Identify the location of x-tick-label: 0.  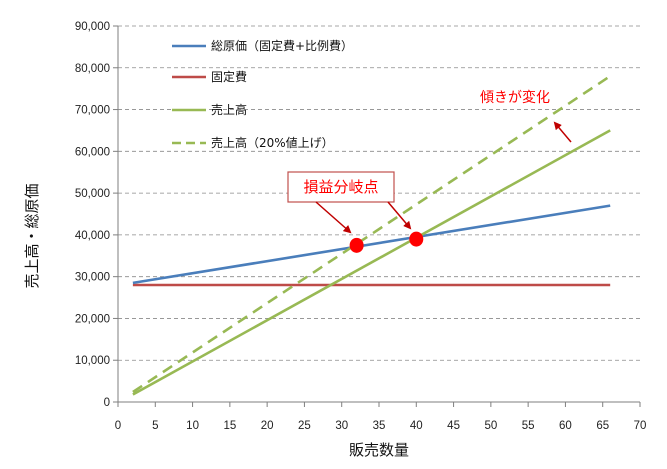
(118, 426).